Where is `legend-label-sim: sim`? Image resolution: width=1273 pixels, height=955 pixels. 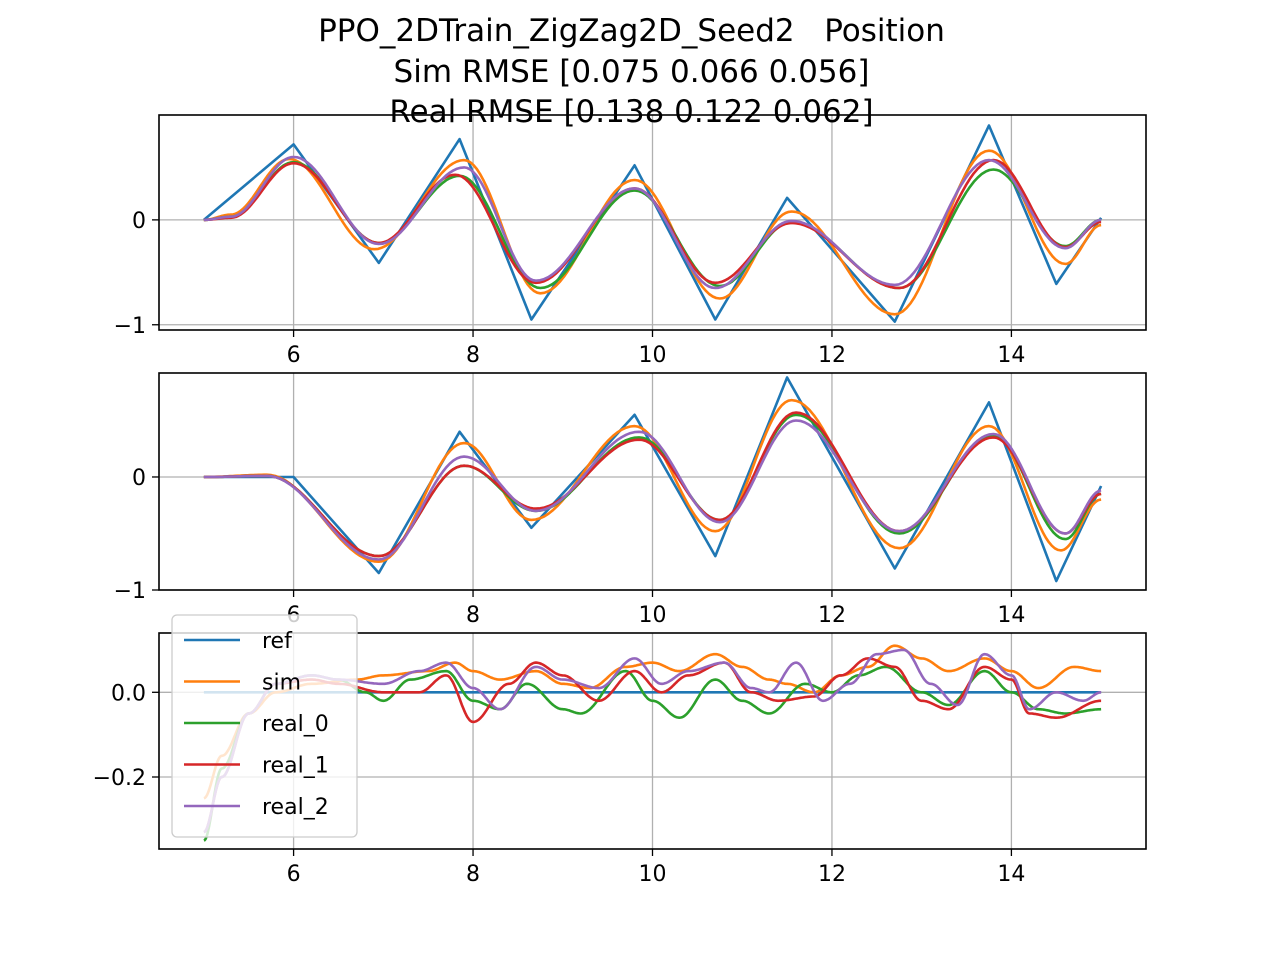 legend-label-sim: sim is located at coordinates (281, 683).